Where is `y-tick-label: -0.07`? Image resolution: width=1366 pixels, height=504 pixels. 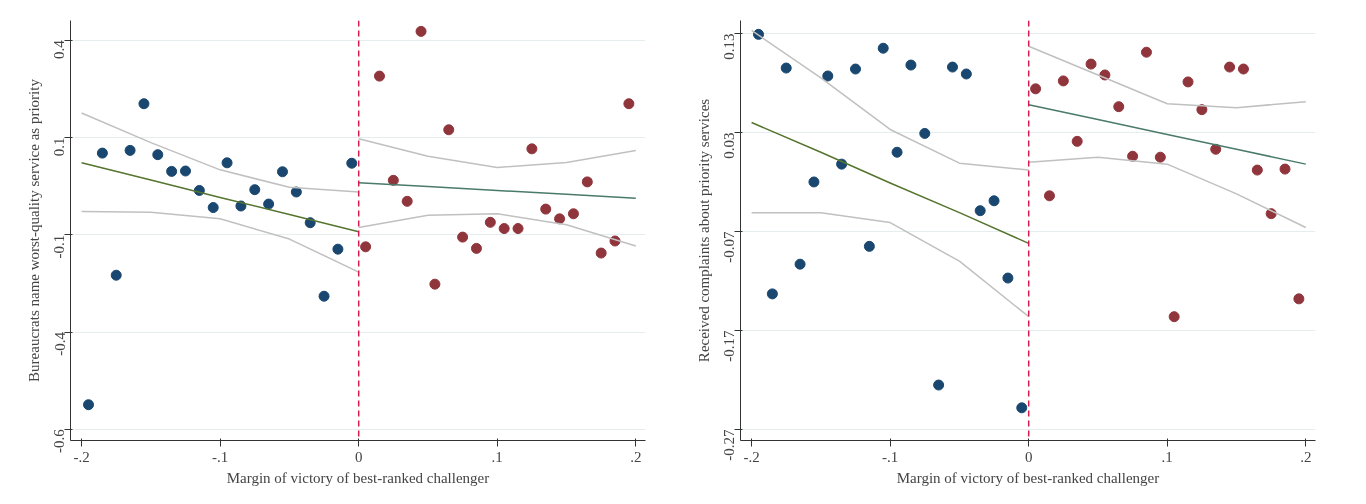
y-tick-label: -0.07 is located at coordinates (729, 246).